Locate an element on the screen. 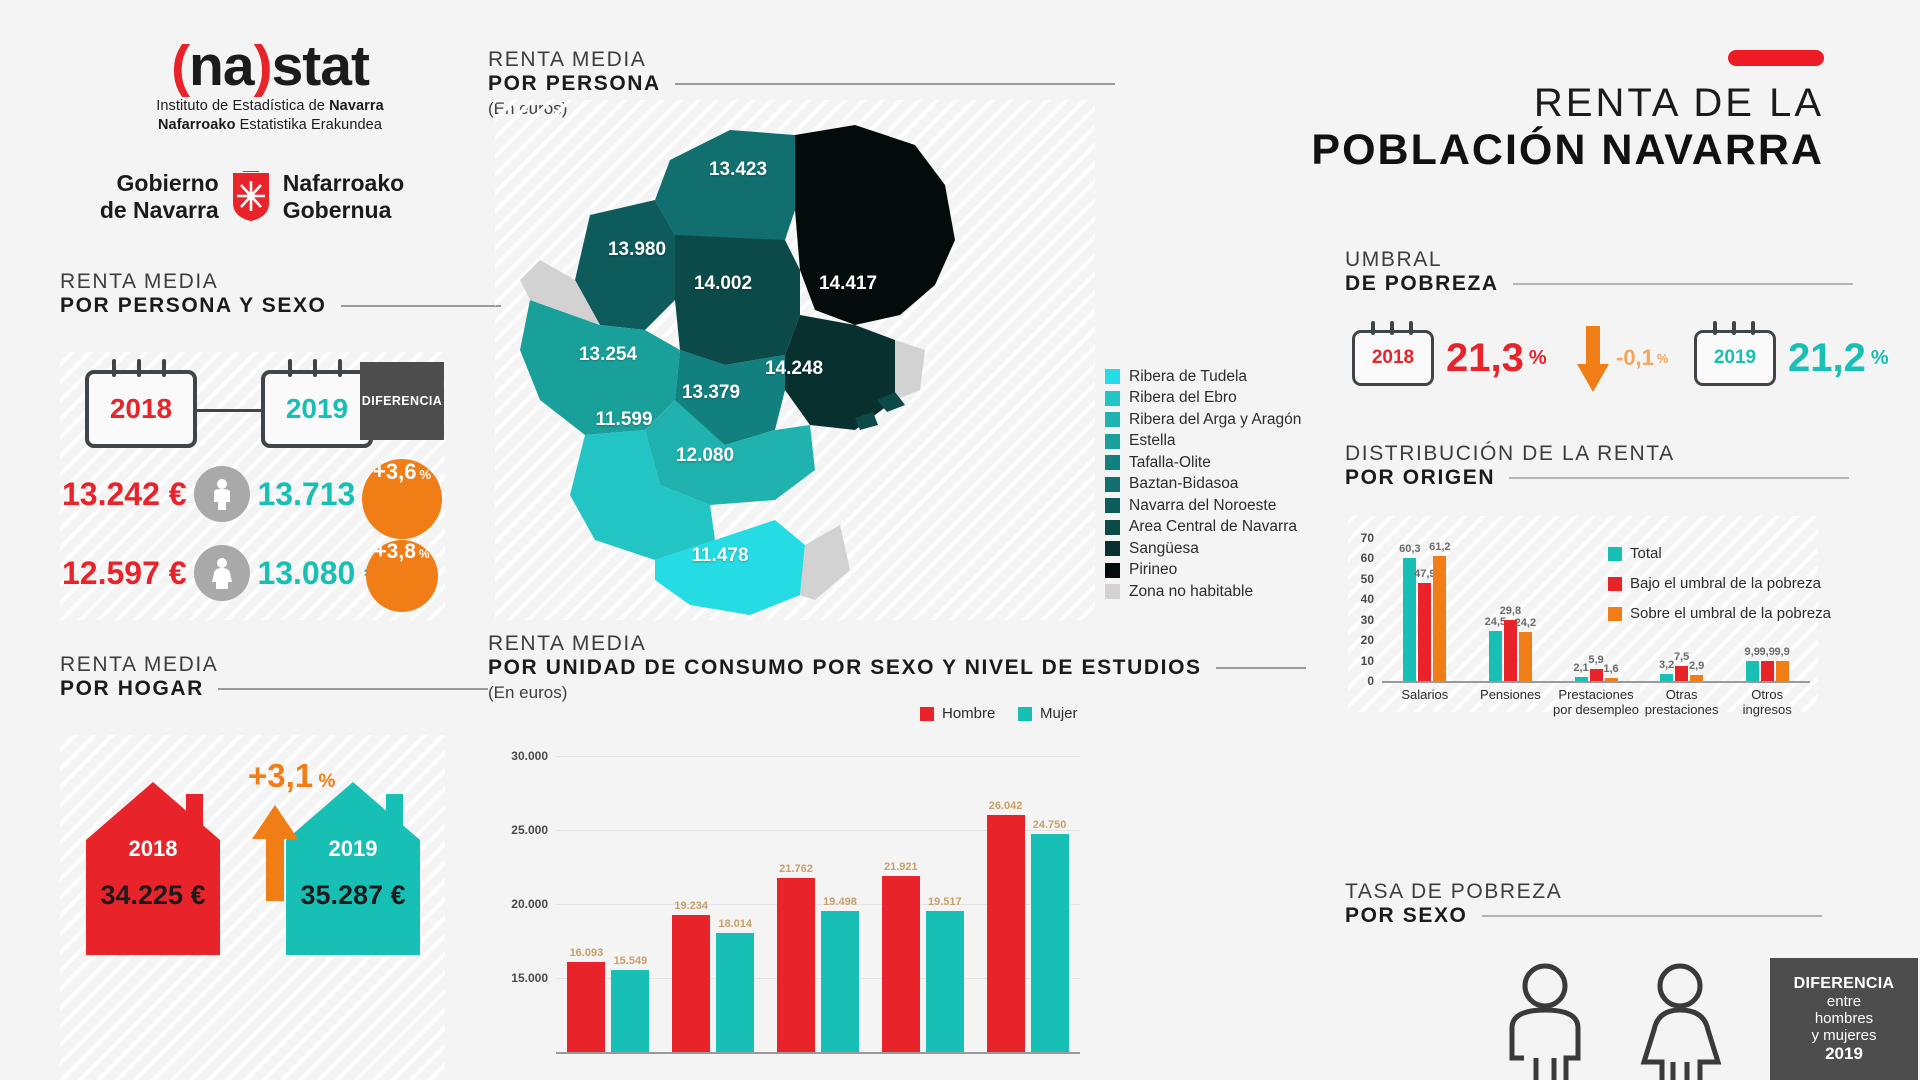  male-outline-icon is located at coordinates (1545, 1021).